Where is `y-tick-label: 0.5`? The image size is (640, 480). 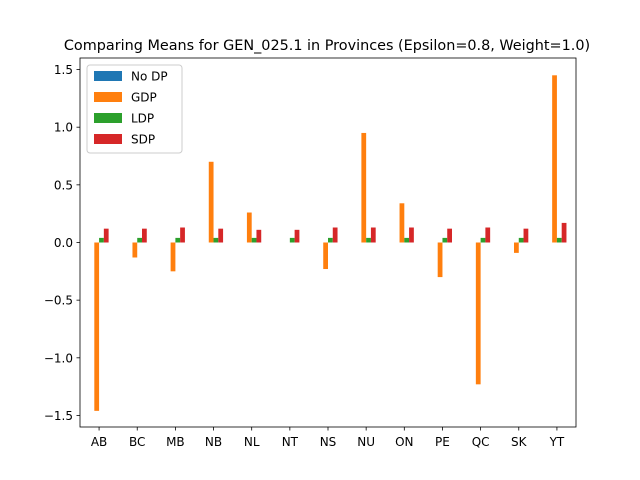
y-tick-label: 0.5 is located at coordinates (63, 185).